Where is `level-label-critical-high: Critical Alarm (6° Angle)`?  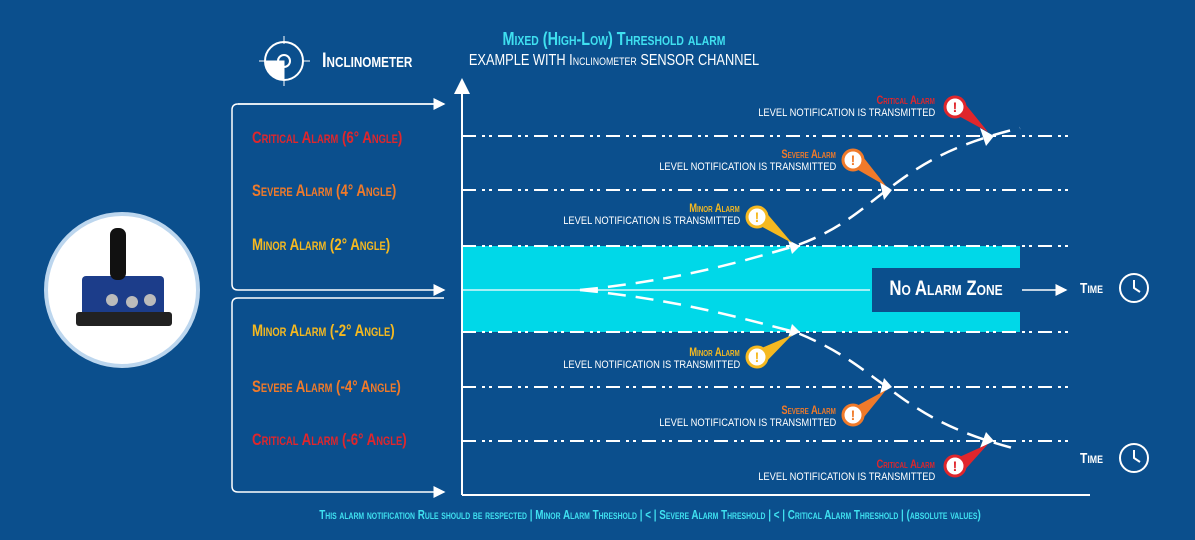 level-label-critical-high: Critical Alarm (6° Angle) is located at coordinates (327, 137).